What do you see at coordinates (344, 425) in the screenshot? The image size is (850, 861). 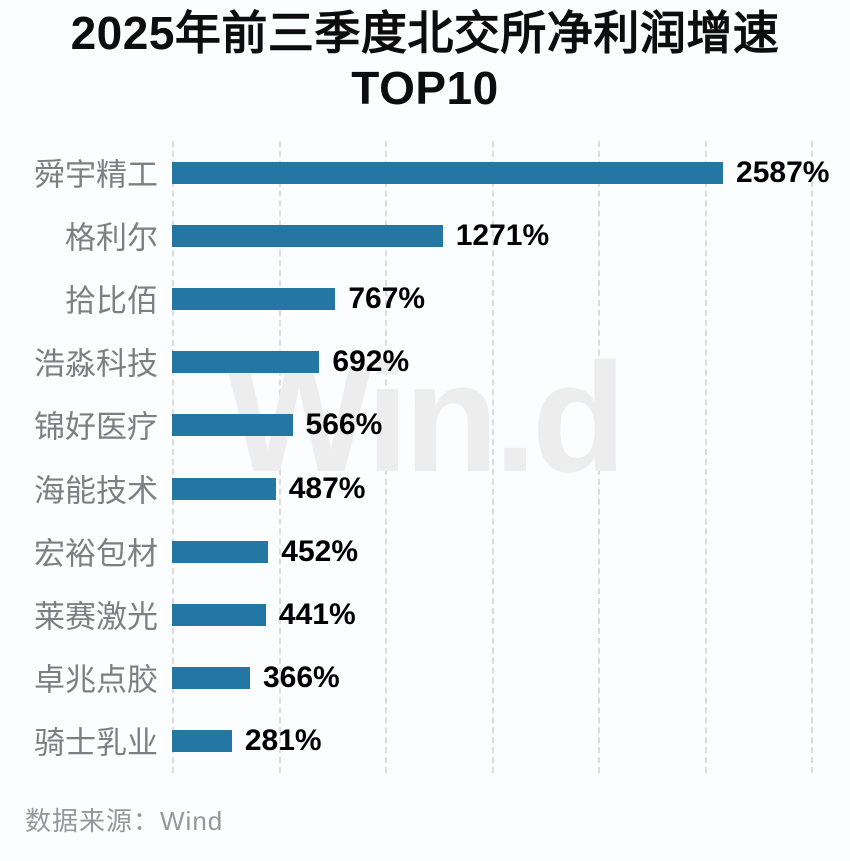 I see `value-label: 566%` at bounding box center [344, 425].